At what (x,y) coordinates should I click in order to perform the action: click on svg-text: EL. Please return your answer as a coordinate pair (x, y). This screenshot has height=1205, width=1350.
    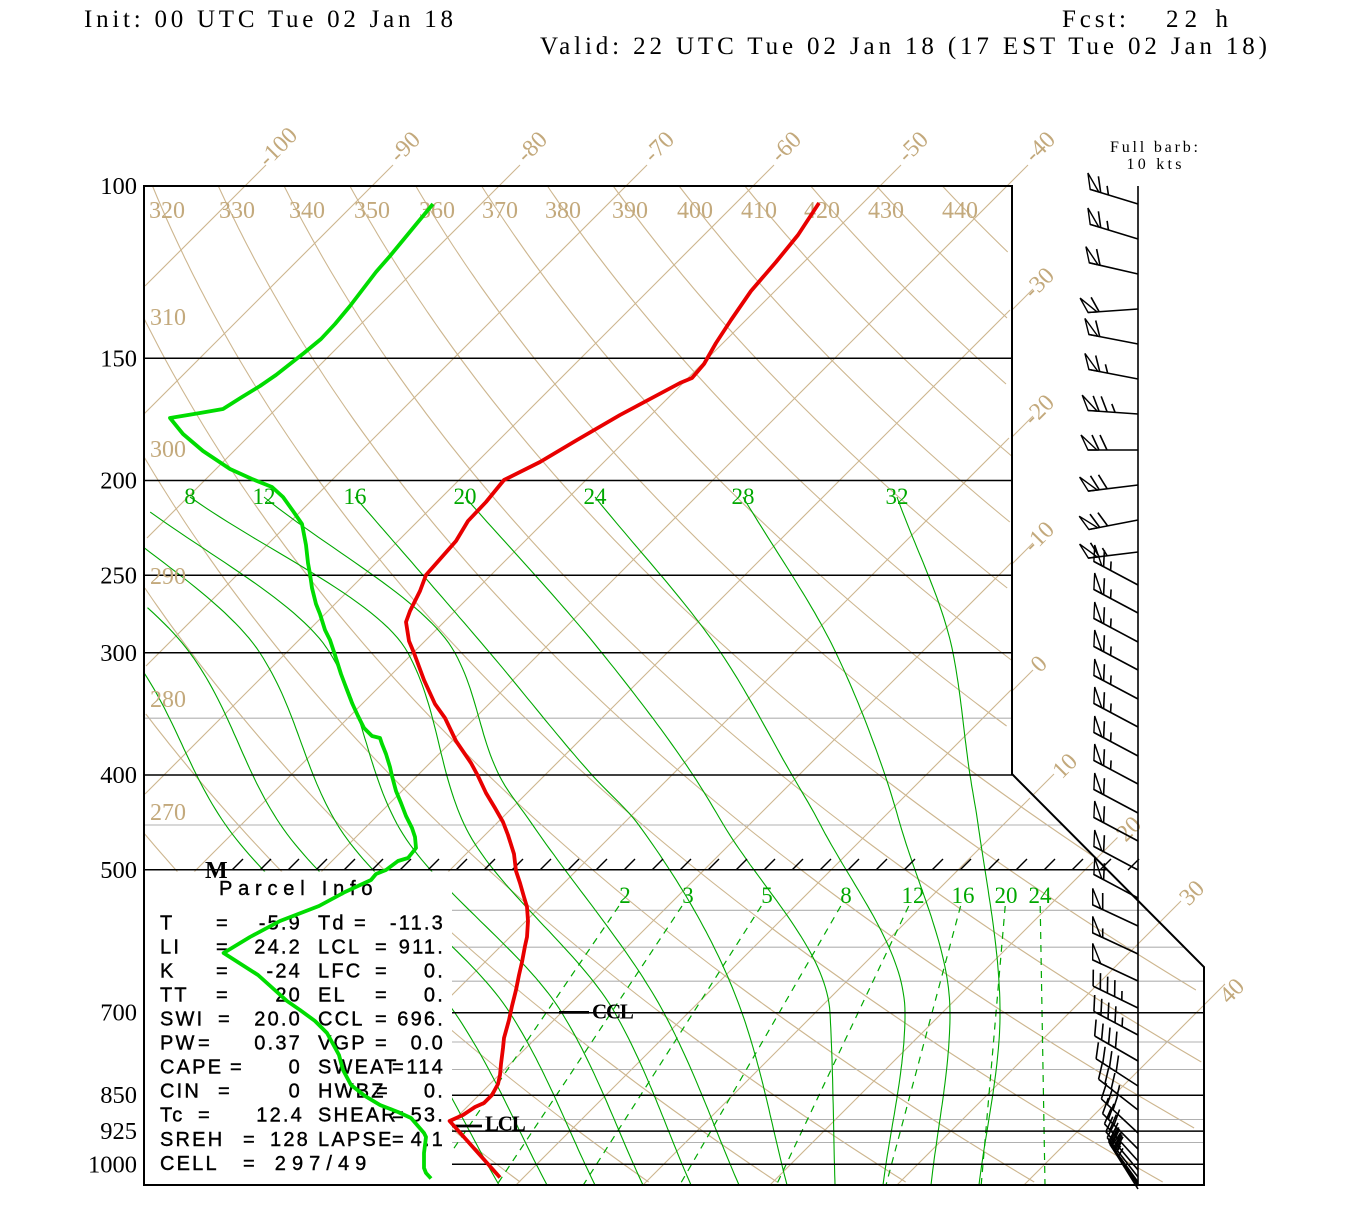
    Looking at the image, I should click on (332, 996).